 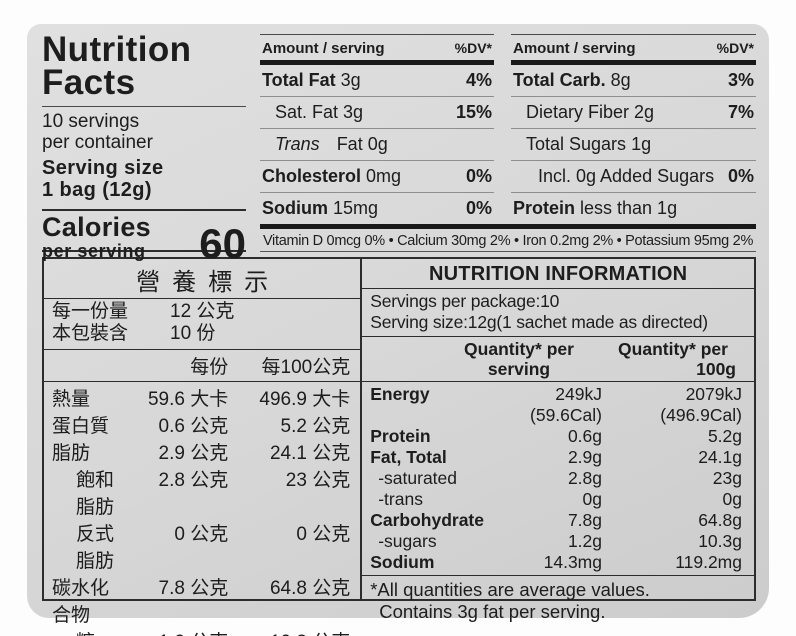 What do you see at coordinates (97, 142) in the screenshot?
I see `servings-line2: per container` at bounding box center [97, 142].